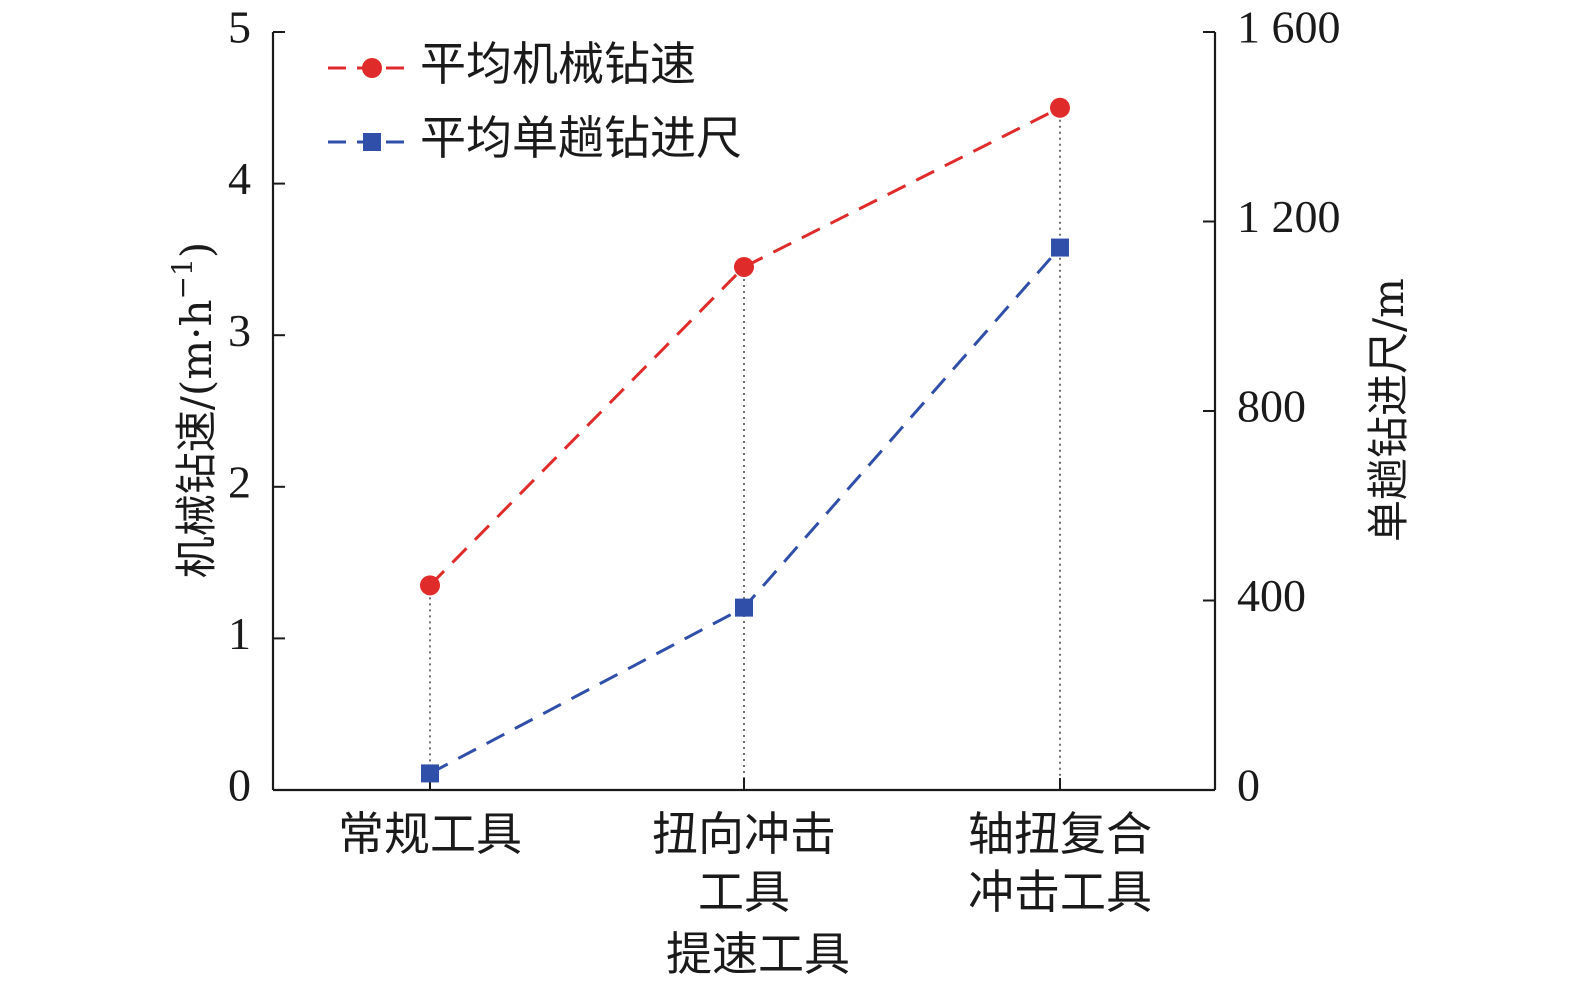  I want to click on legend-marker-circle, so click(372, 68).